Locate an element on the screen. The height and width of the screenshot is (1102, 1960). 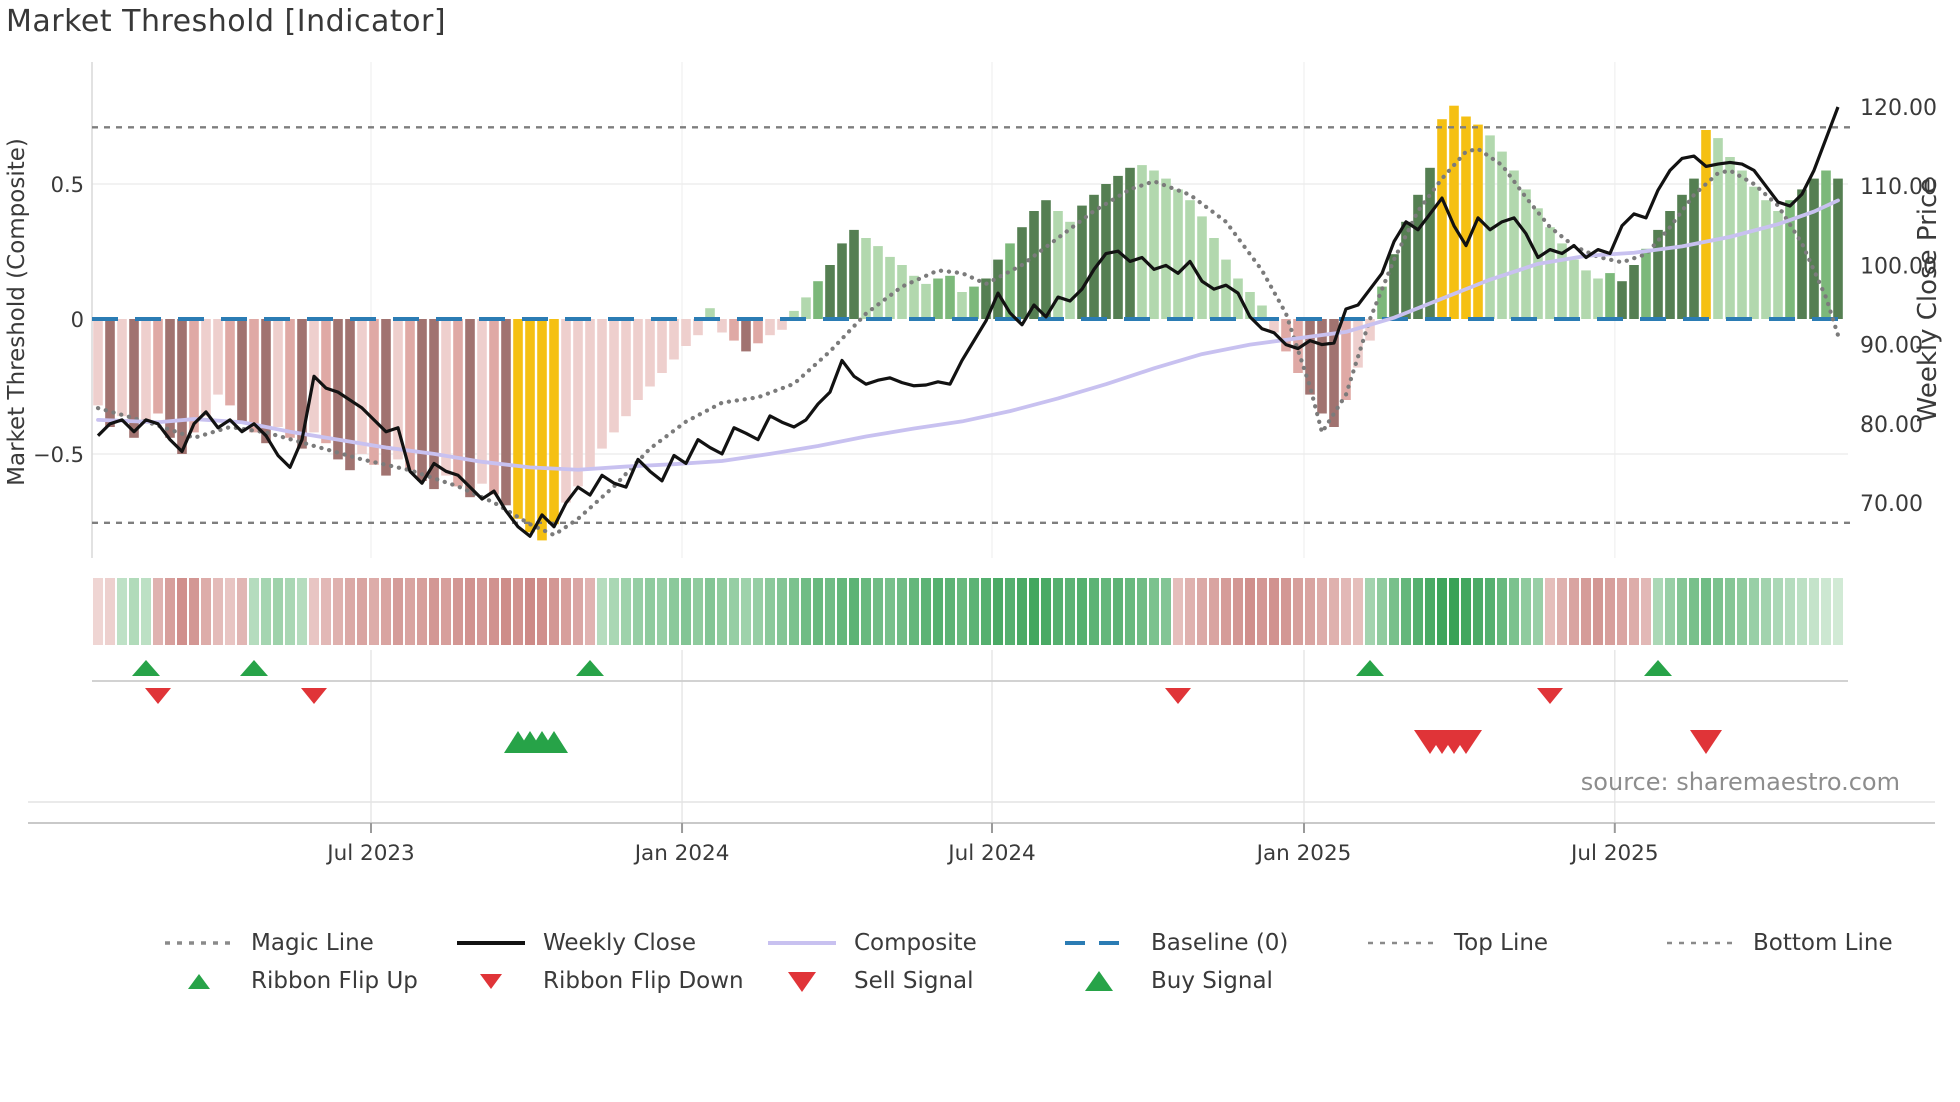
left-tick-label: −0.5 is located at coordinates (58, 455).